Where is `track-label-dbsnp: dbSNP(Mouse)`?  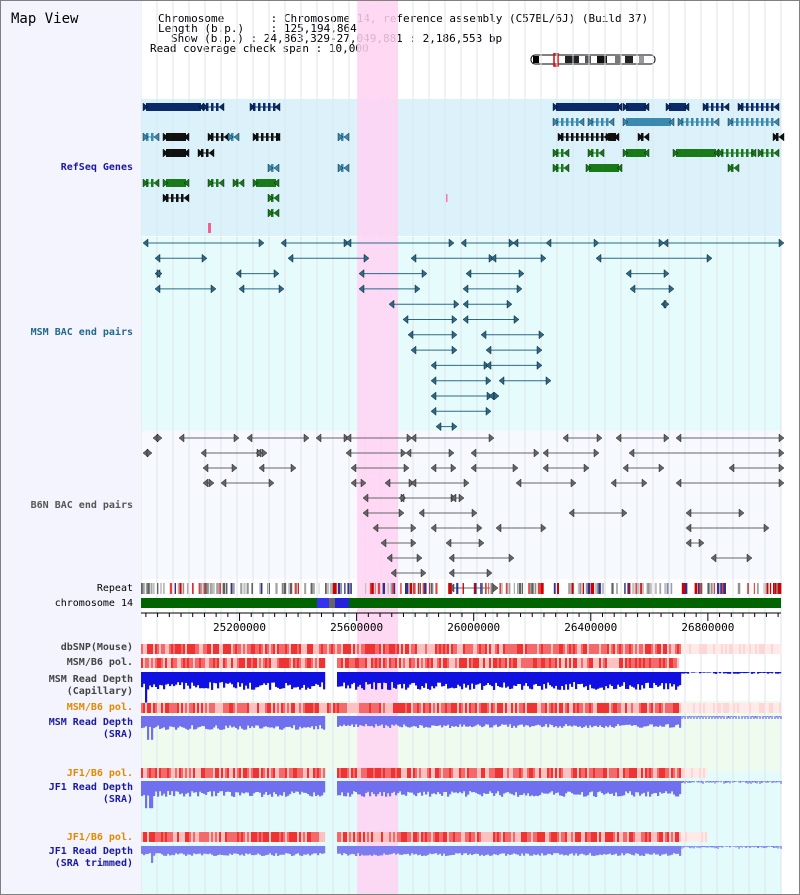 track-label-dbsnp: dbSNP(Mouse) is located at coordinates (96, 647).